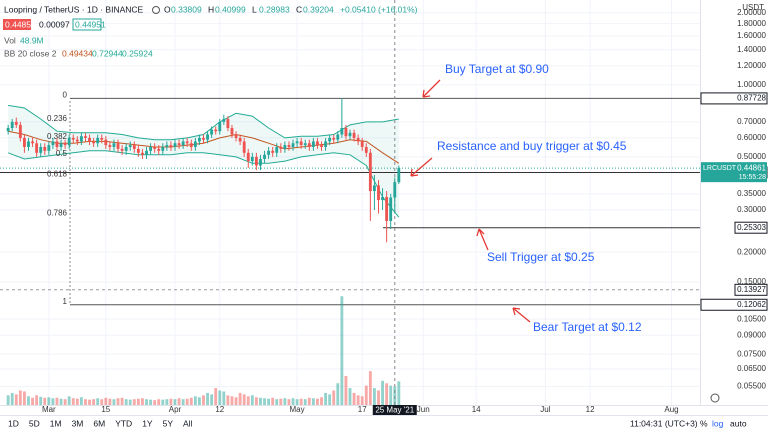 Image resolution: width=768 pixels, height=432 pixels. What do you see at coordinates (99, 423) in the screenshot?
I see `range-button: 6M` at bounding box center [99, 423].